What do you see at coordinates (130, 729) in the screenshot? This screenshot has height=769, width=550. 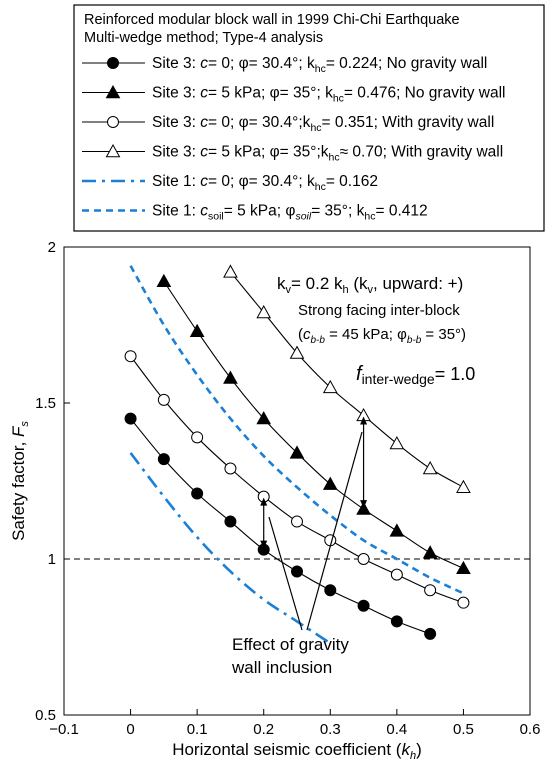 I see `x-tick-label: 0` at bounding box center [130, 729].